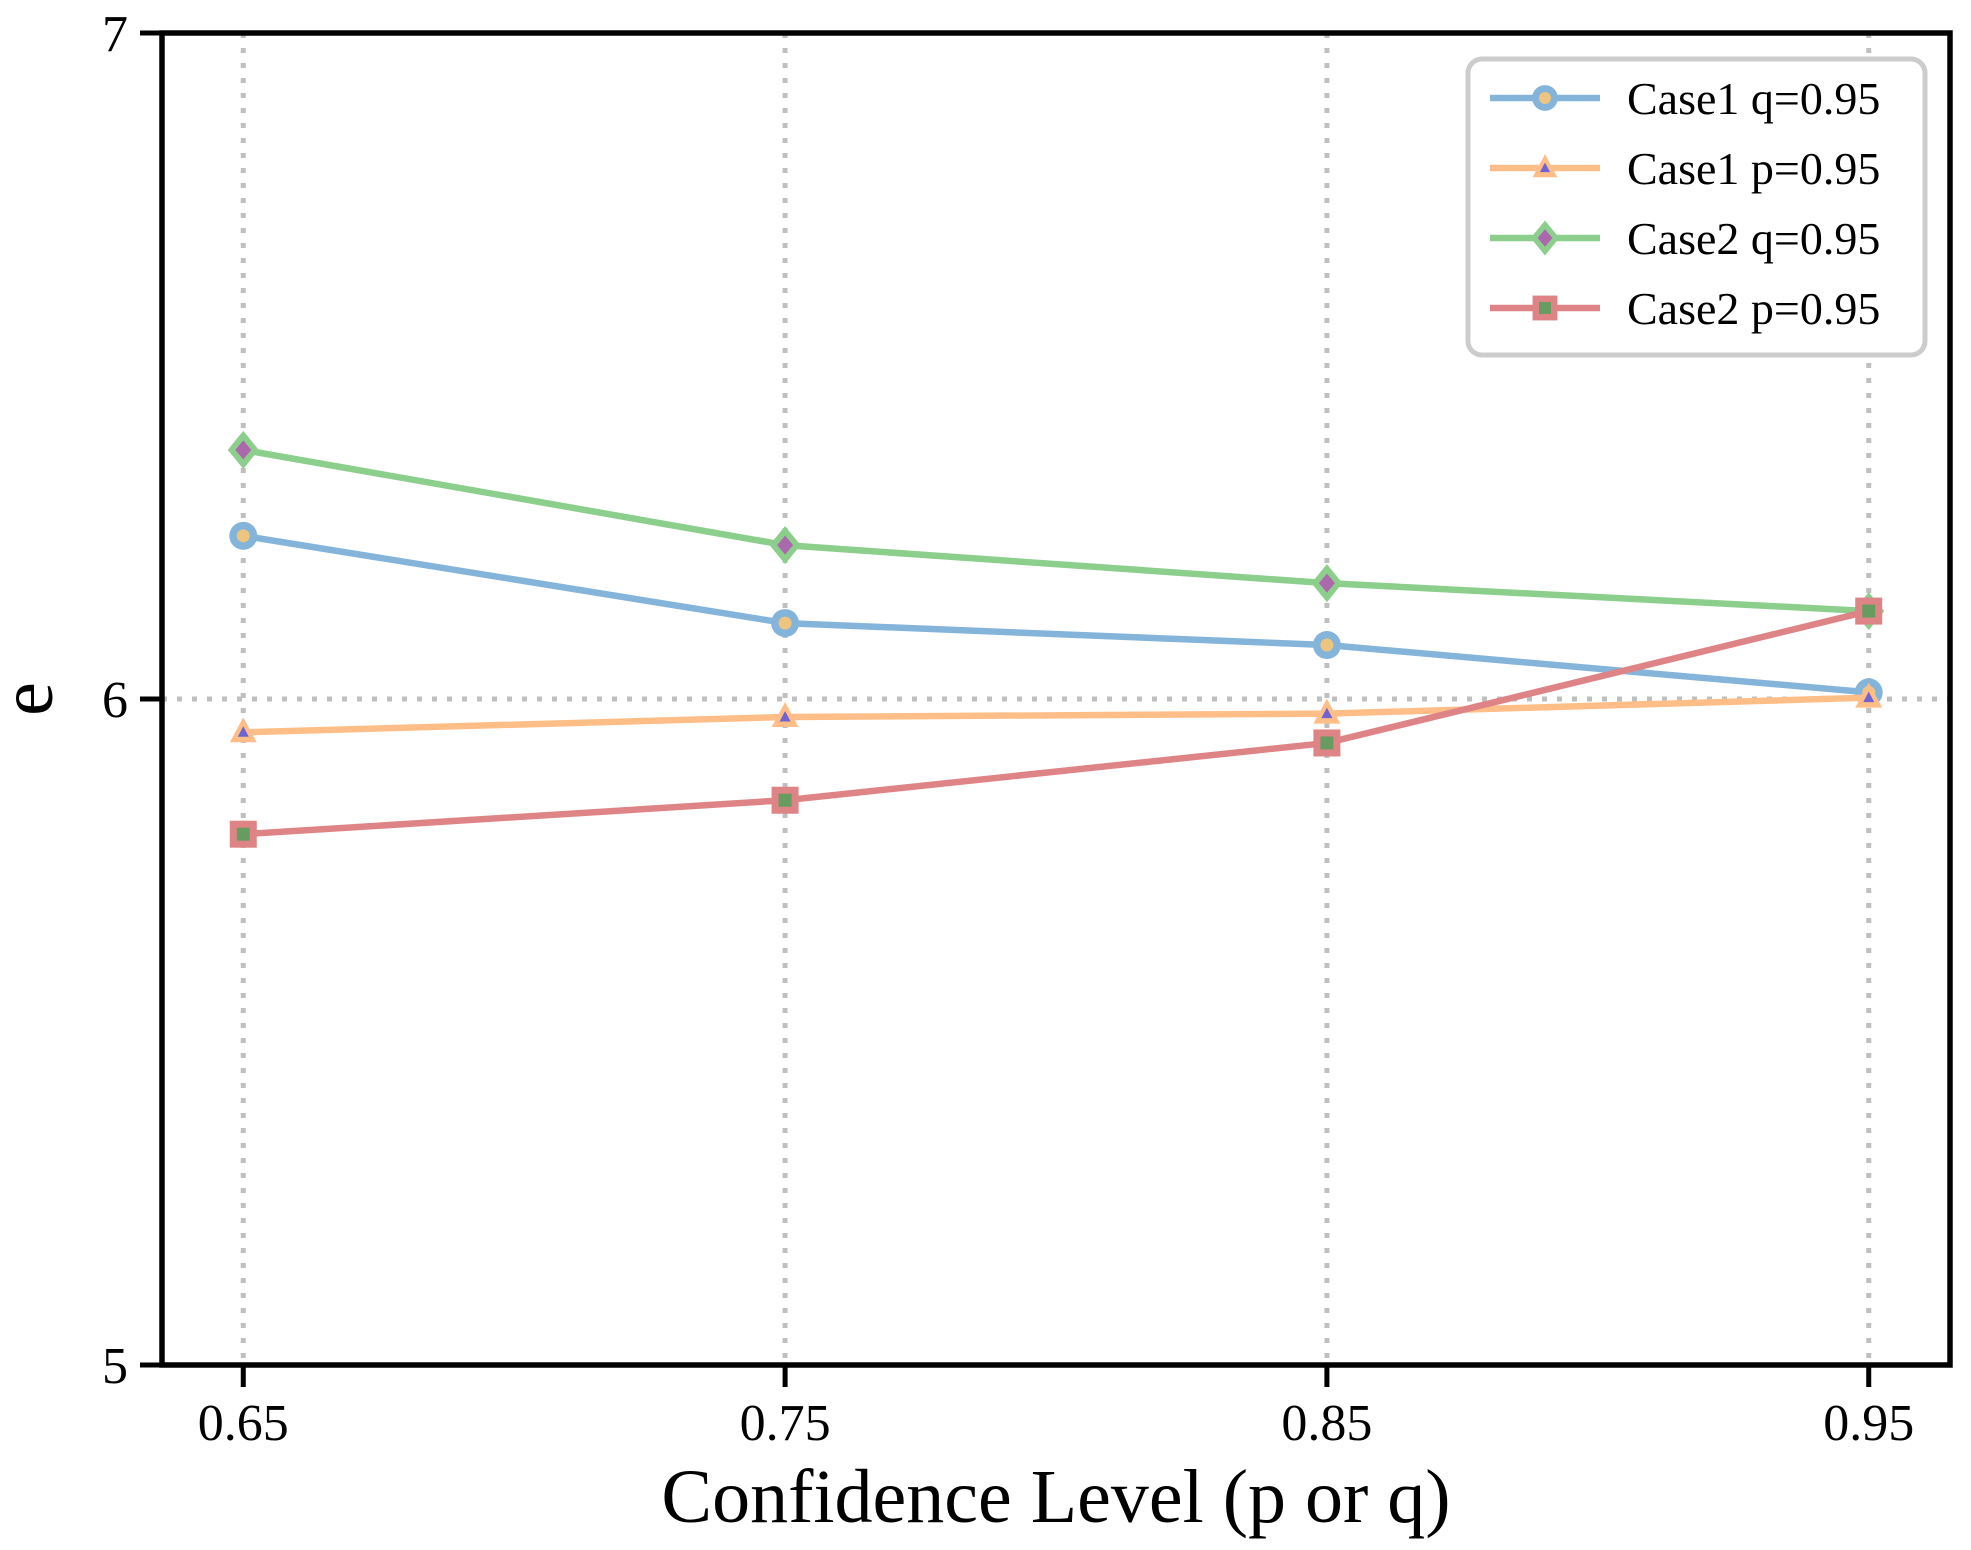 Image resolution: width=1971 pixels, height=1550 pixels. What do you see at coordinates (115, 700) in the screenshot?
I see `y-tick-label: 6` at bounding box center [115, 700].